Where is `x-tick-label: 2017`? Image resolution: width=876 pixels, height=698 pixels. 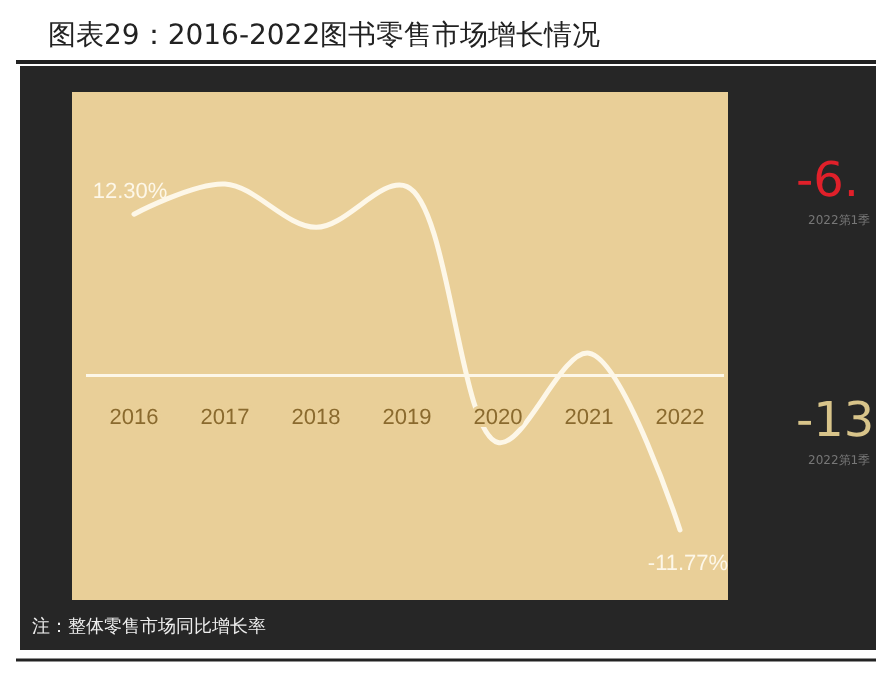 x-tick-label: 2017 is located at coordinates (225, 417).